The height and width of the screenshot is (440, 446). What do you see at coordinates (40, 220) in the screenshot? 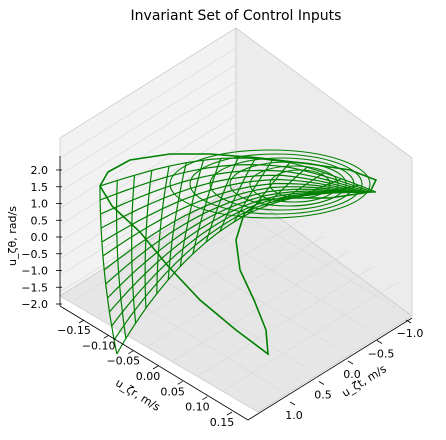
I see `z-tick-label: 0.5` at bounding box center [40, 220].